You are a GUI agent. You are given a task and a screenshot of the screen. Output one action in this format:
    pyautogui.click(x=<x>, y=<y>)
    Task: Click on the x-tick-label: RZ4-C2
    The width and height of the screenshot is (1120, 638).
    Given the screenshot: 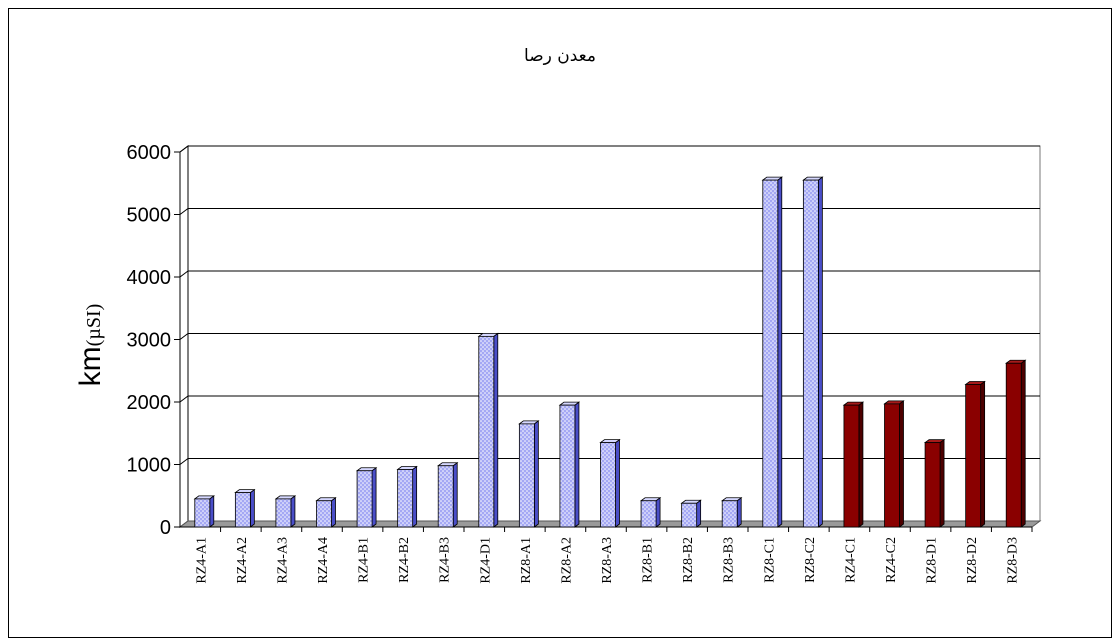 What is the action you would take?
    pyautogui.click(x=891, y=560)
    